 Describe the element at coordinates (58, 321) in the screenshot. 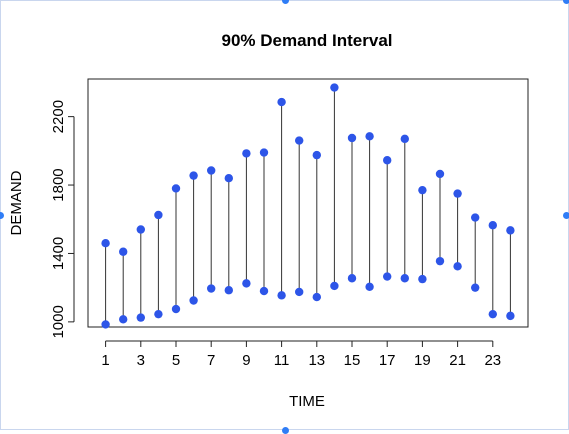

I see `y-tick-label: 1000` at that location.